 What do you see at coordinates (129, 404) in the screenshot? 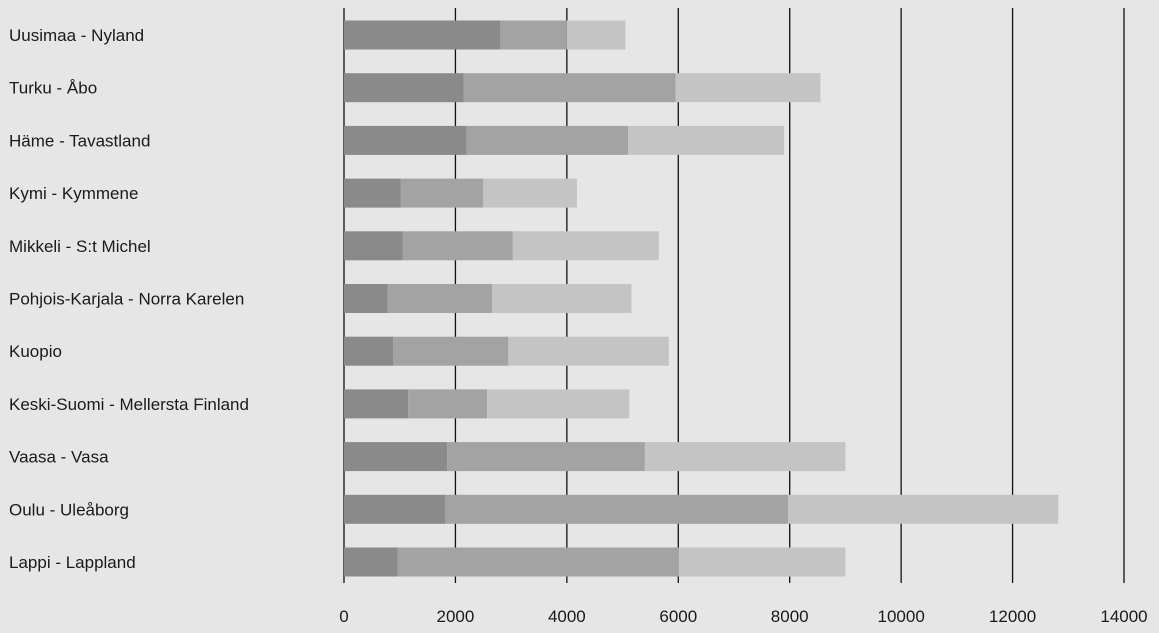
I see `category-label: Keski-Suomi - Mellersta Finland` at bounding box center [129, 404].